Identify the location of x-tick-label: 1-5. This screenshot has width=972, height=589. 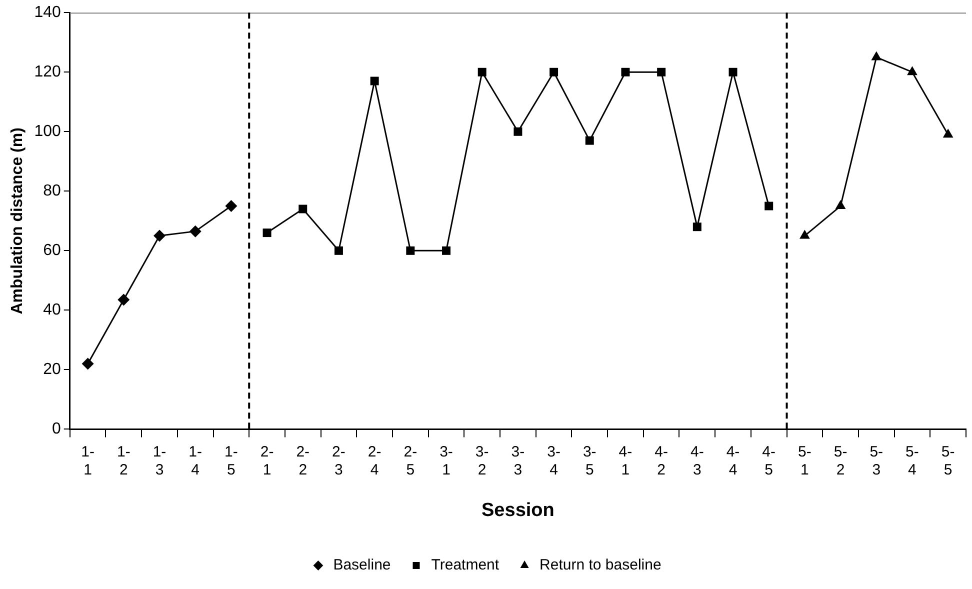
(231, 460).